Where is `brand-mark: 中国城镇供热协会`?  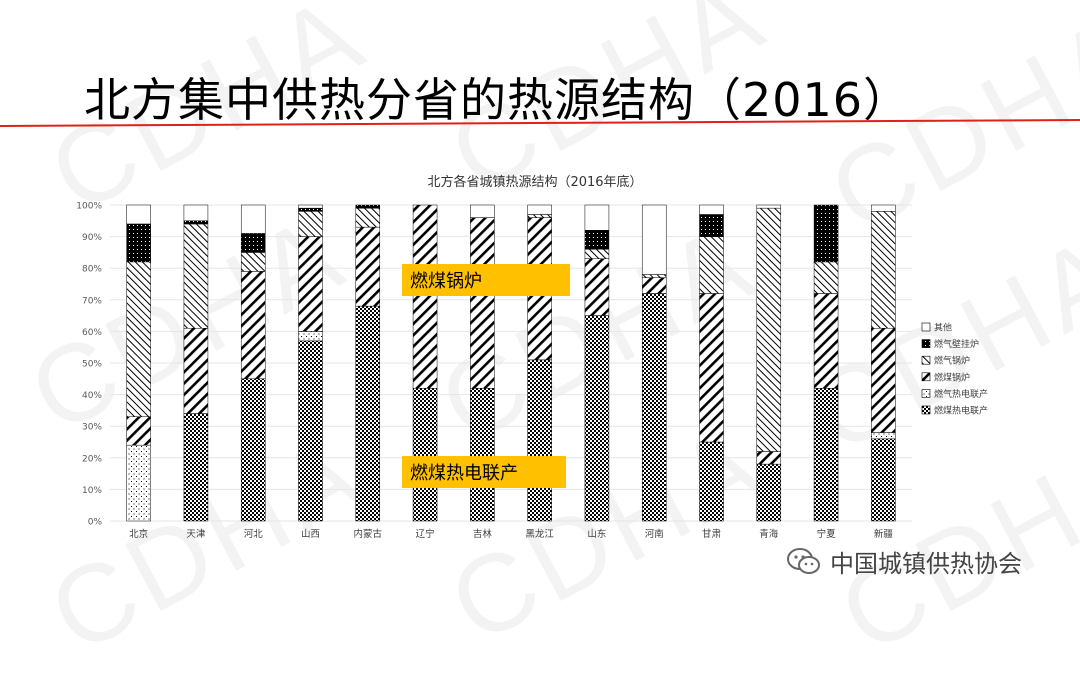
brand-mark: 中国城镇供热协会 is located at coordinates (904, 561).